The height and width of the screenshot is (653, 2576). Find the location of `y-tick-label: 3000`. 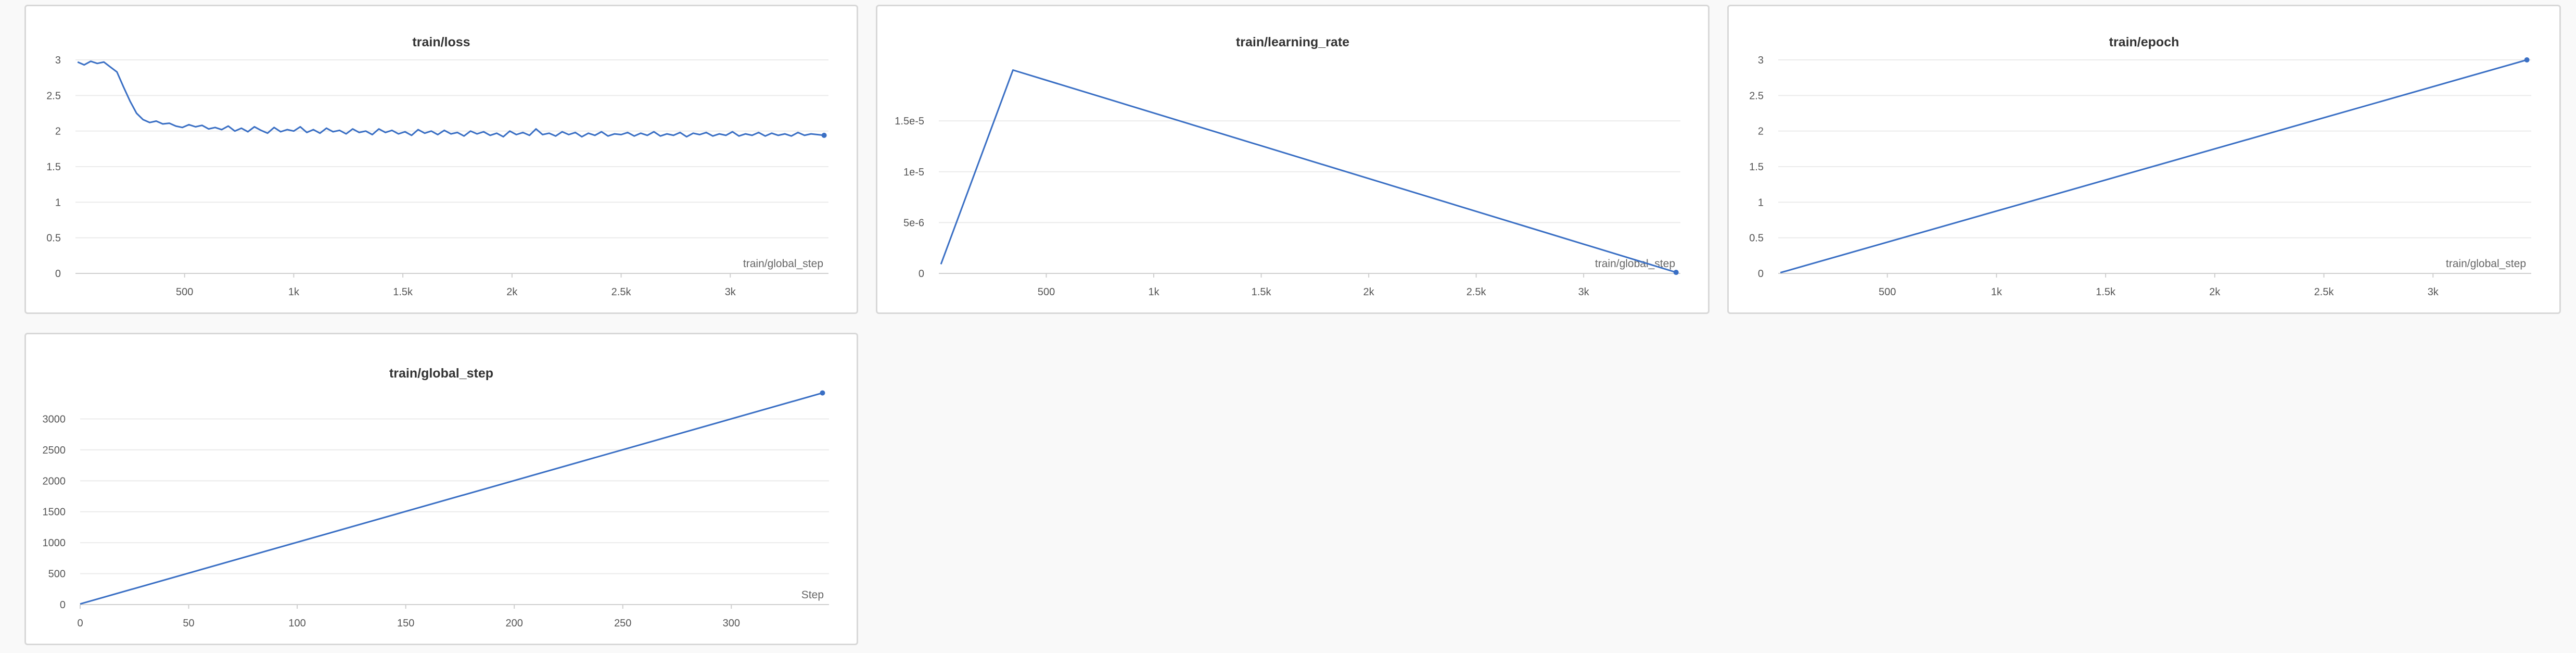

y-tick-label: 3000 is located at coordinates (54, 419).